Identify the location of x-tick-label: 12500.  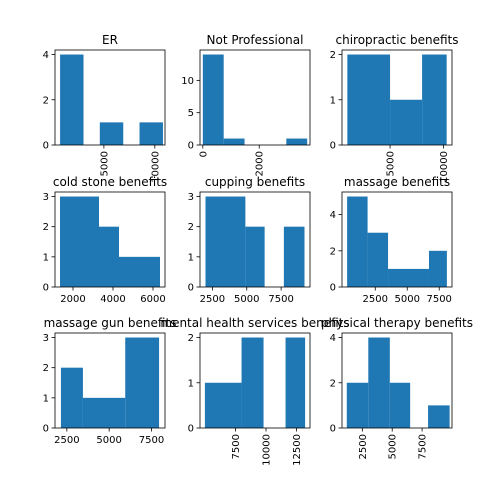
(297, 450).